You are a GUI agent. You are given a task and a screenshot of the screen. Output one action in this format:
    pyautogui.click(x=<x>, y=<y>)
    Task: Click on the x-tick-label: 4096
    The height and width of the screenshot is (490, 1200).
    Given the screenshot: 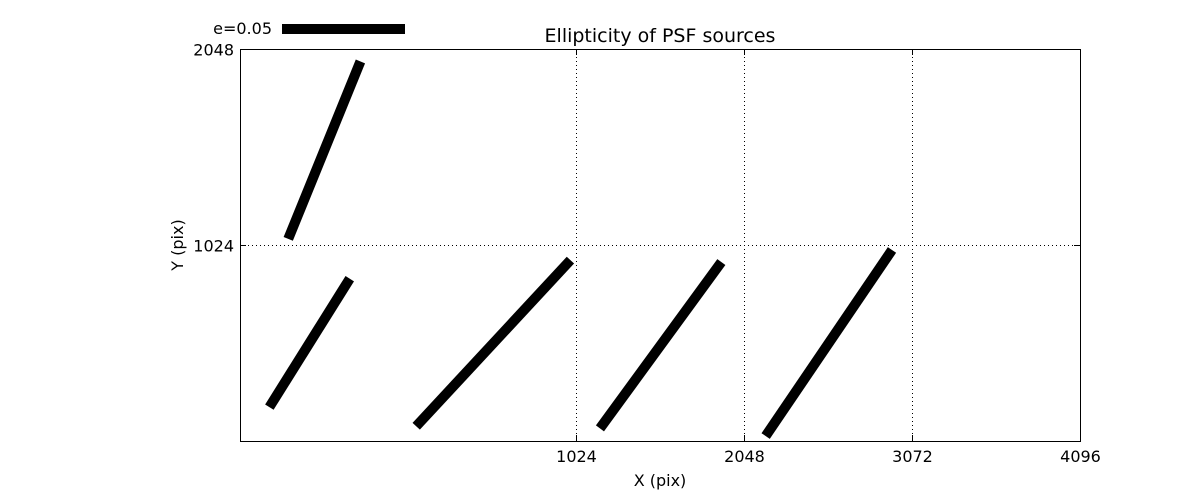 What is the action you would take?
    pyautogui.click(x=1080, y=456)
    